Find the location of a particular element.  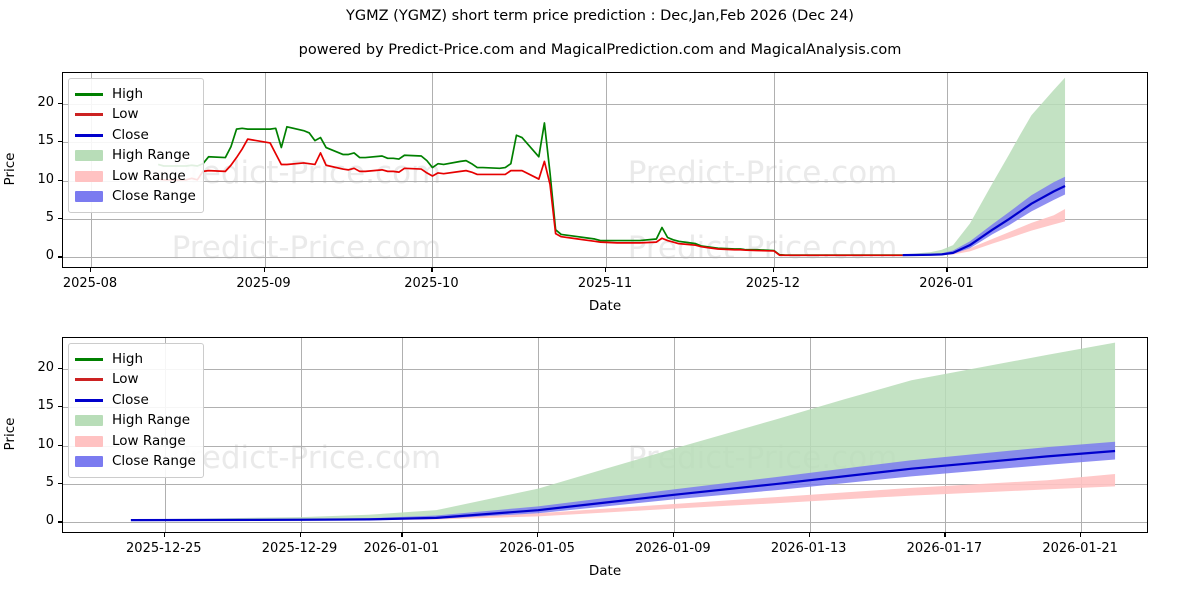

x-axis-tick-label: 2025-10 is located at coordinates (431, 283).